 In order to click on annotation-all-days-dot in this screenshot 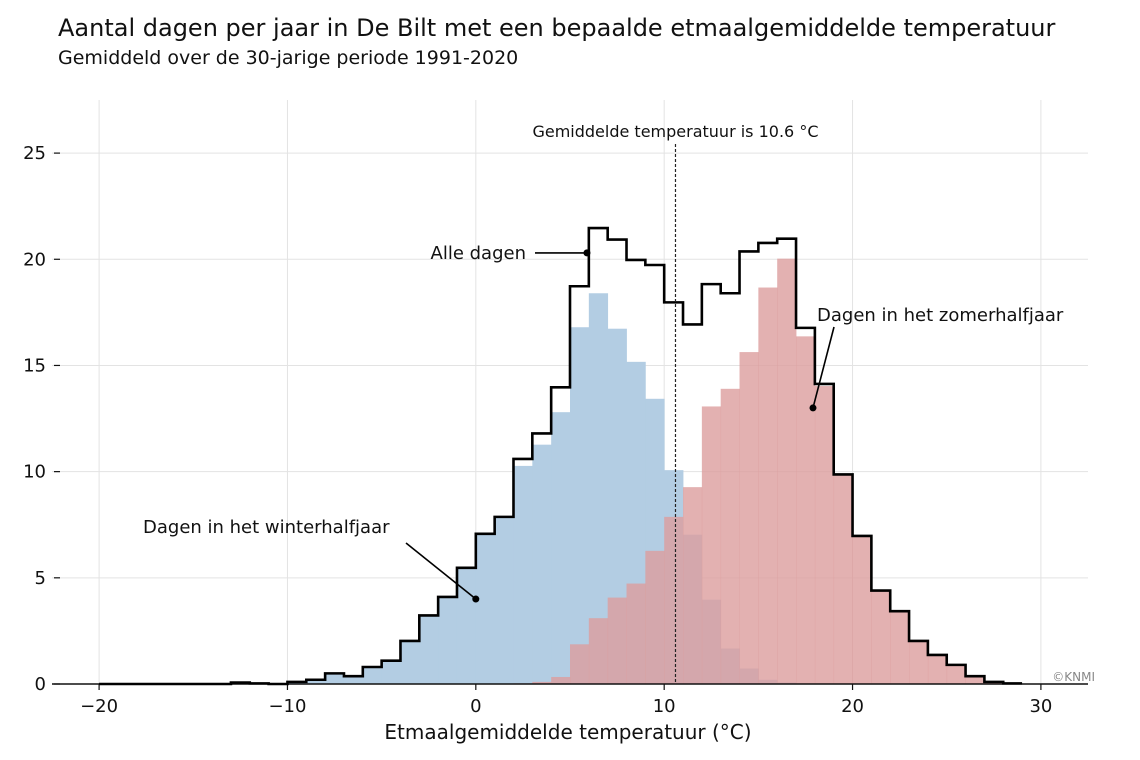, I will do `click(587, 253)`.